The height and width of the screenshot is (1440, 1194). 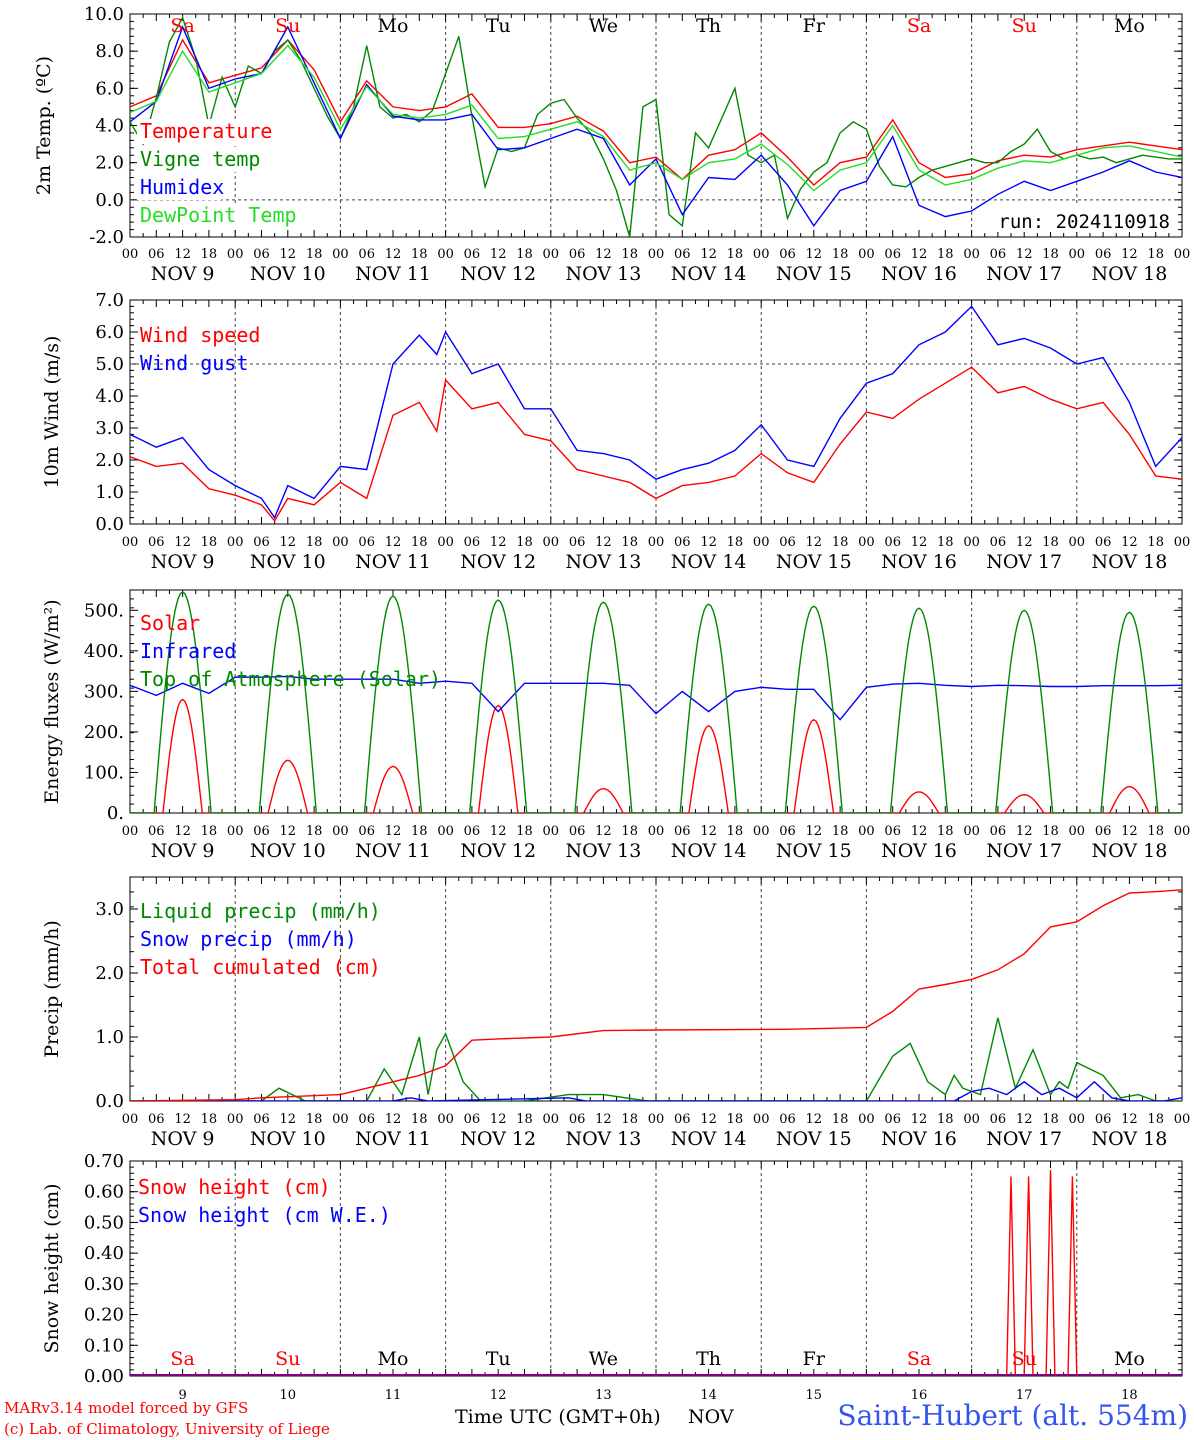 I want to click on day-number-label: 17, so click(x=1024, y=1395).